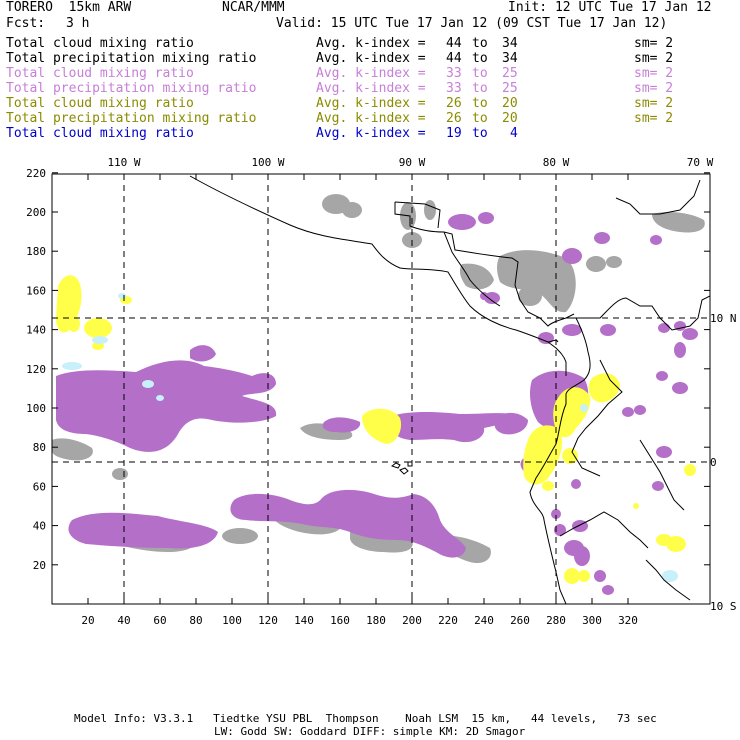  What do you see at coordinates (700, 162) in the screenshot?
I see `longitude-label: 70 W` at bounding box center [700, 162].